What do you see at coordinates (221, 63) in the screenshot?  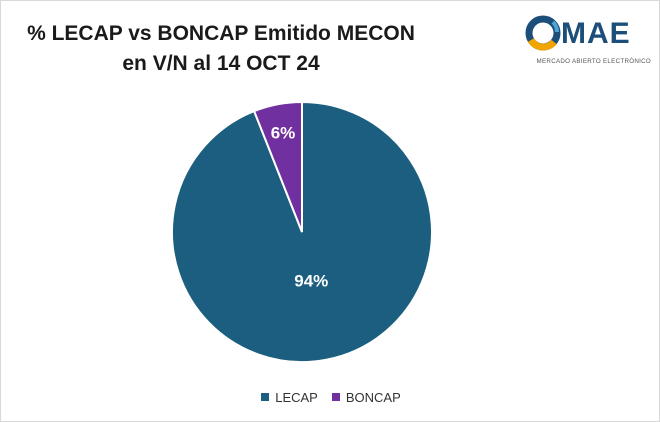 I see `title-line-2: en V/N al 14 OCT 24` at bounding box center [221, 63].